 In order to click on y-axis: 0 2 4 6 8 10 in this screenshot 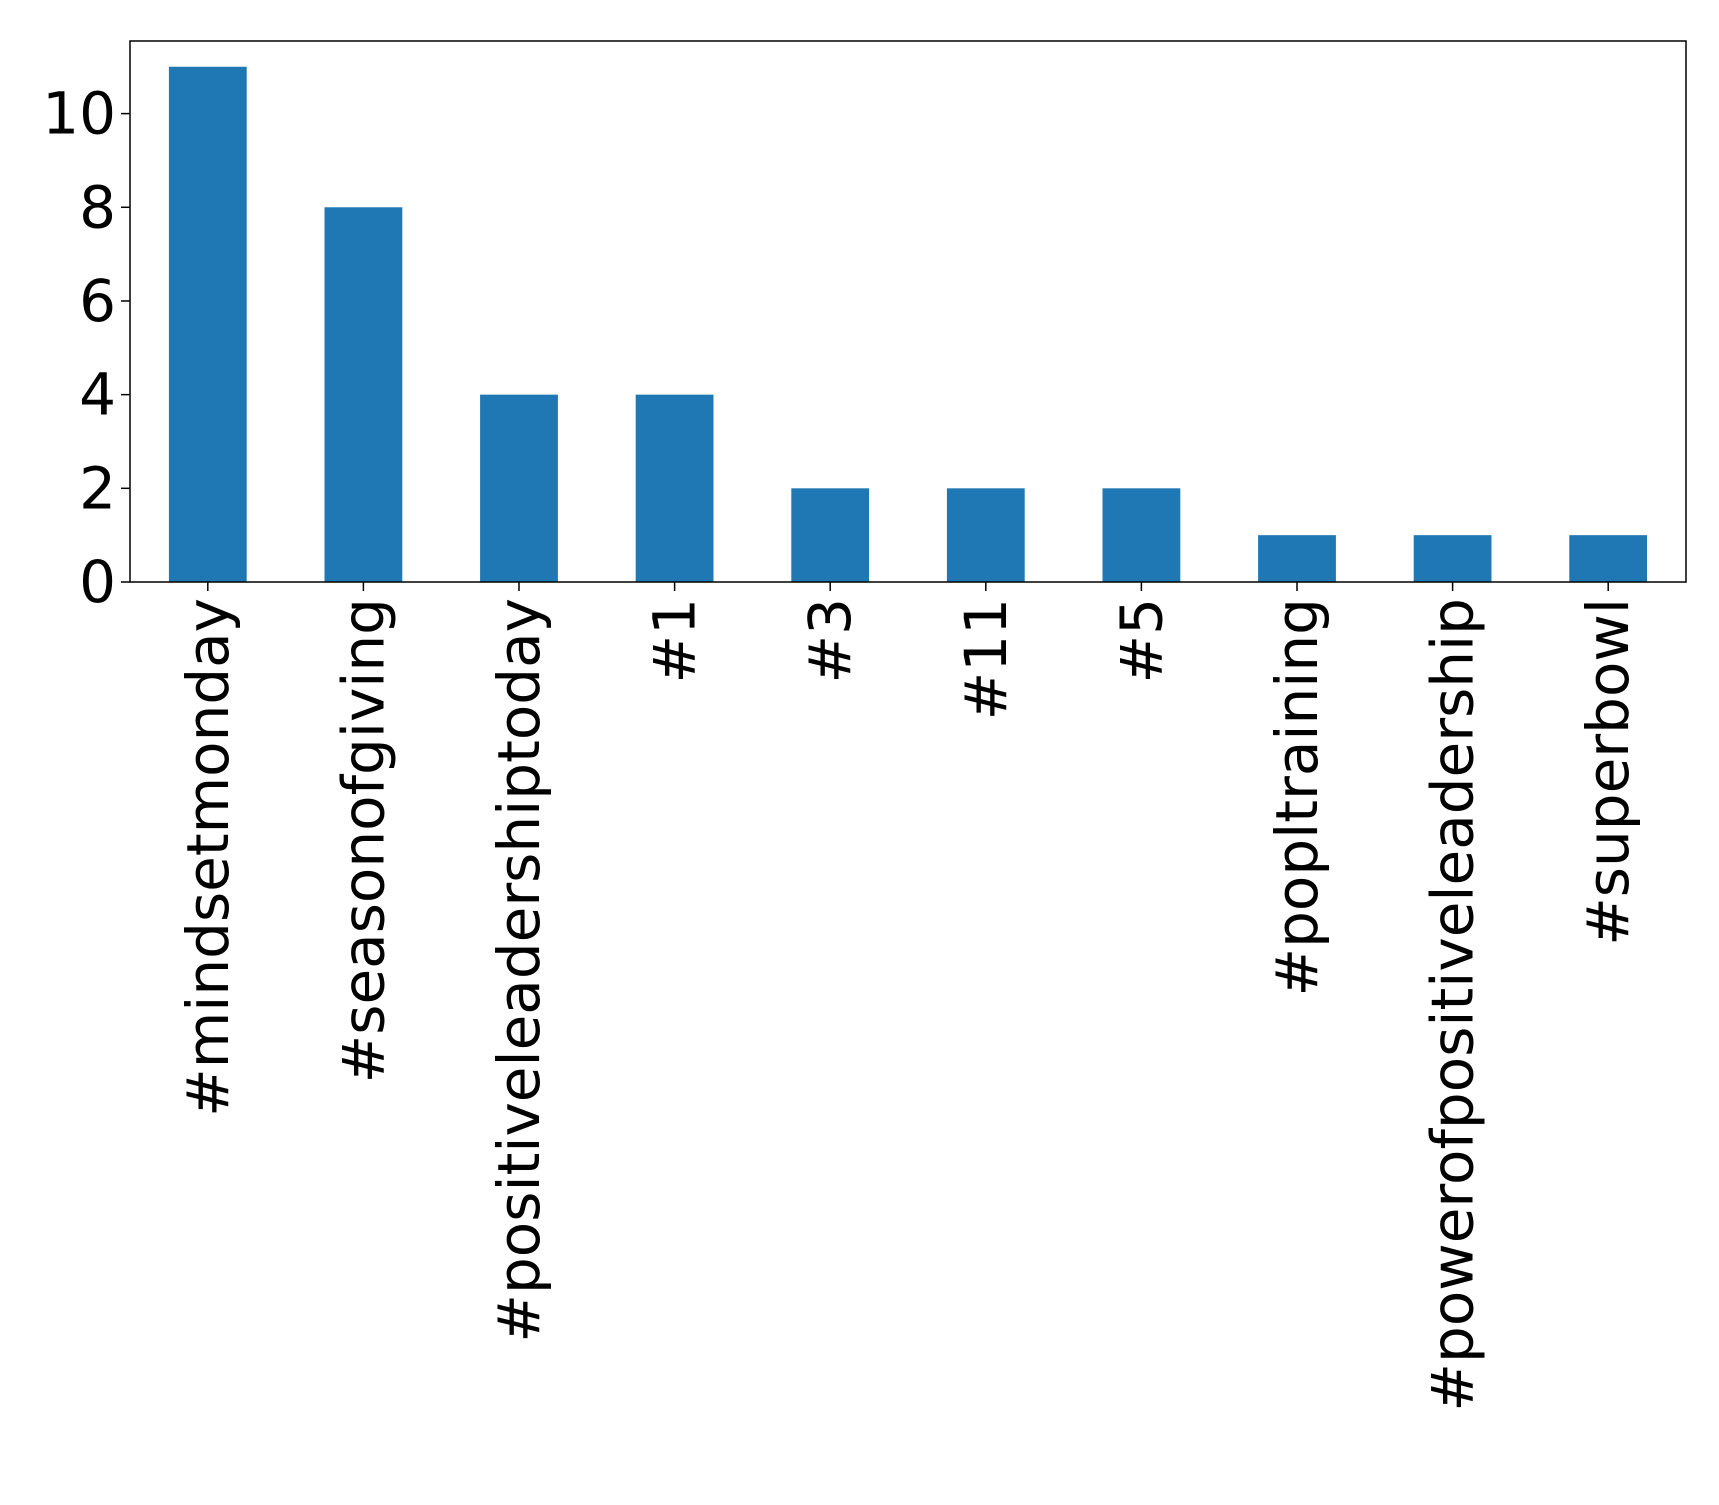, I will do `click(86, 348)`.